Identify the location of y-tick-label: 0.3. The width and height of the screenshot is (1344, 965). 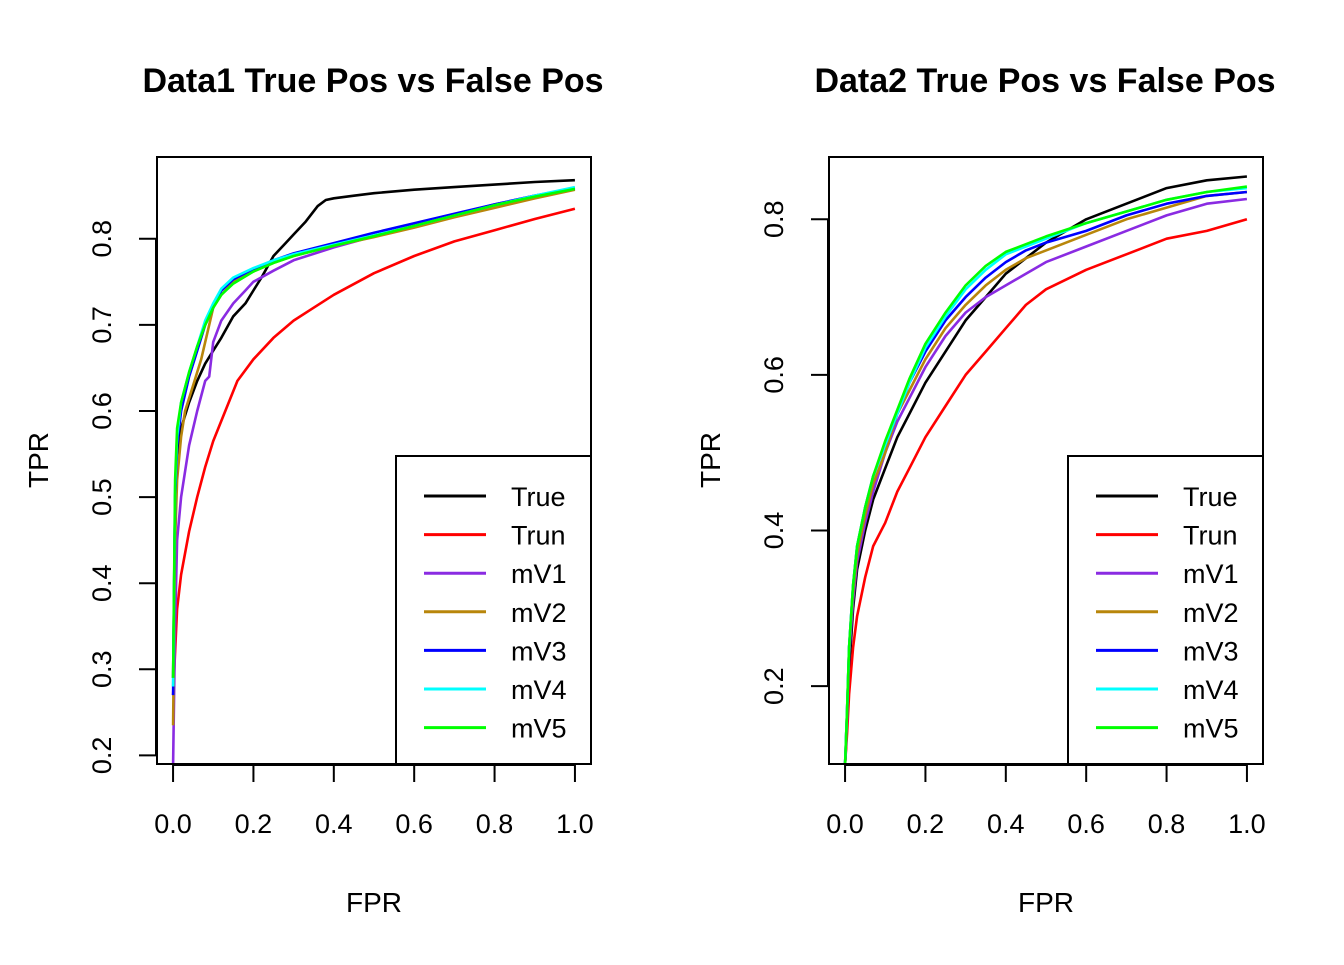
(102, 670).